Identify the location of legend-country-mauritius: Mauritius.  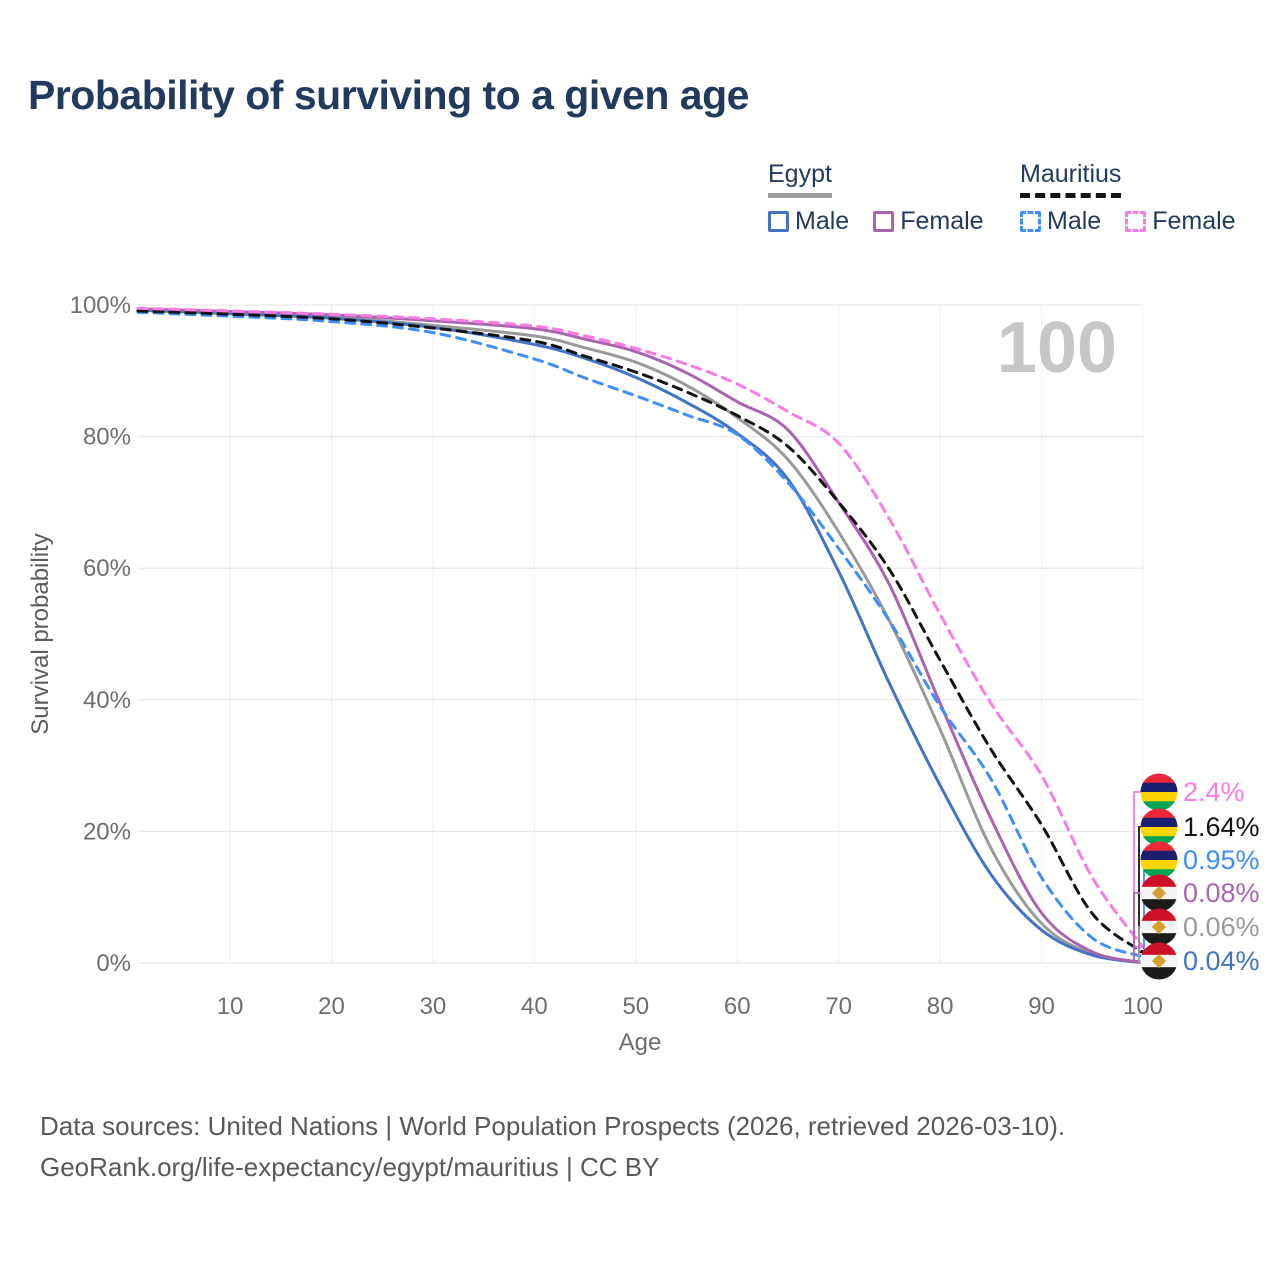
(1071, 179).